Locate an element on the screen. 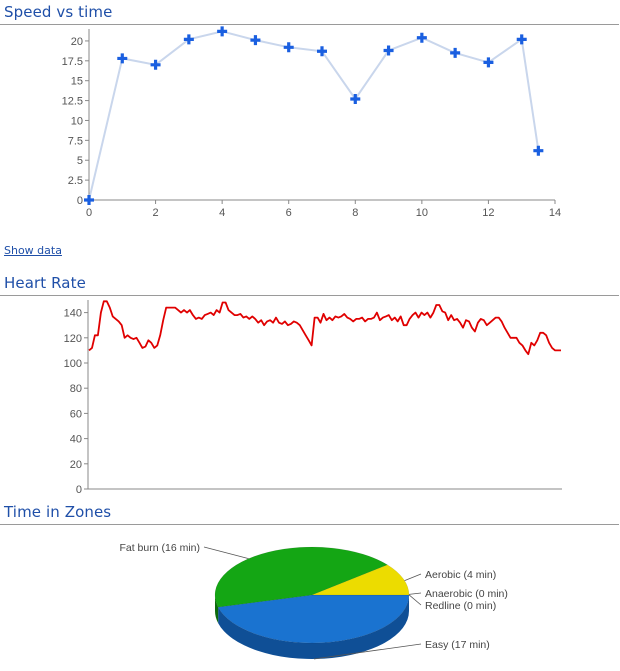  speed-x-tick-label: 0 is located at coordinates (89, 213).